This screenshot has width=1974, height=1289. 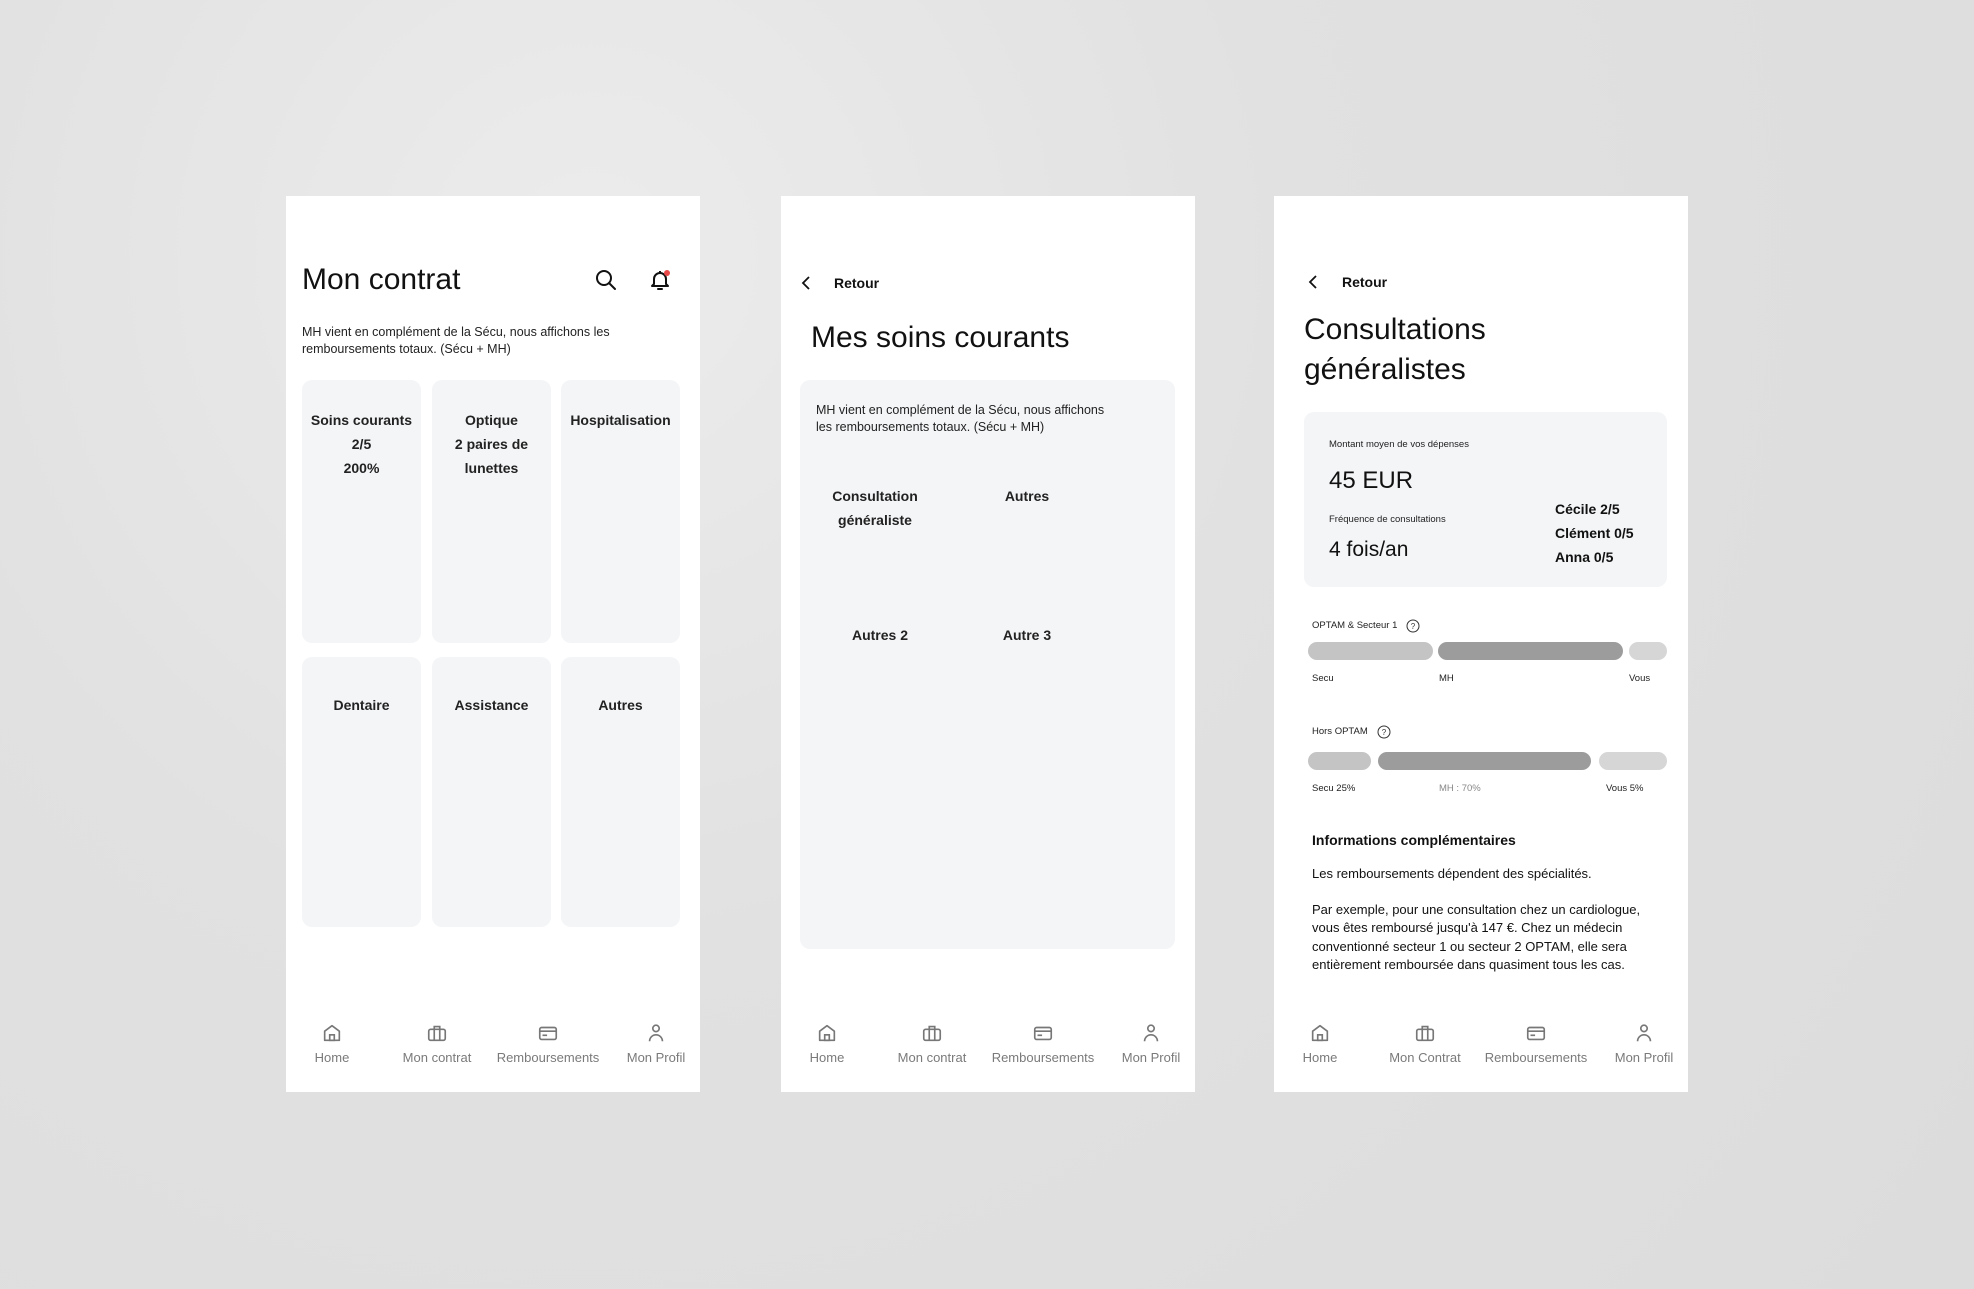 I want to click on card-value: lunettes, so click(x=491, y=468).